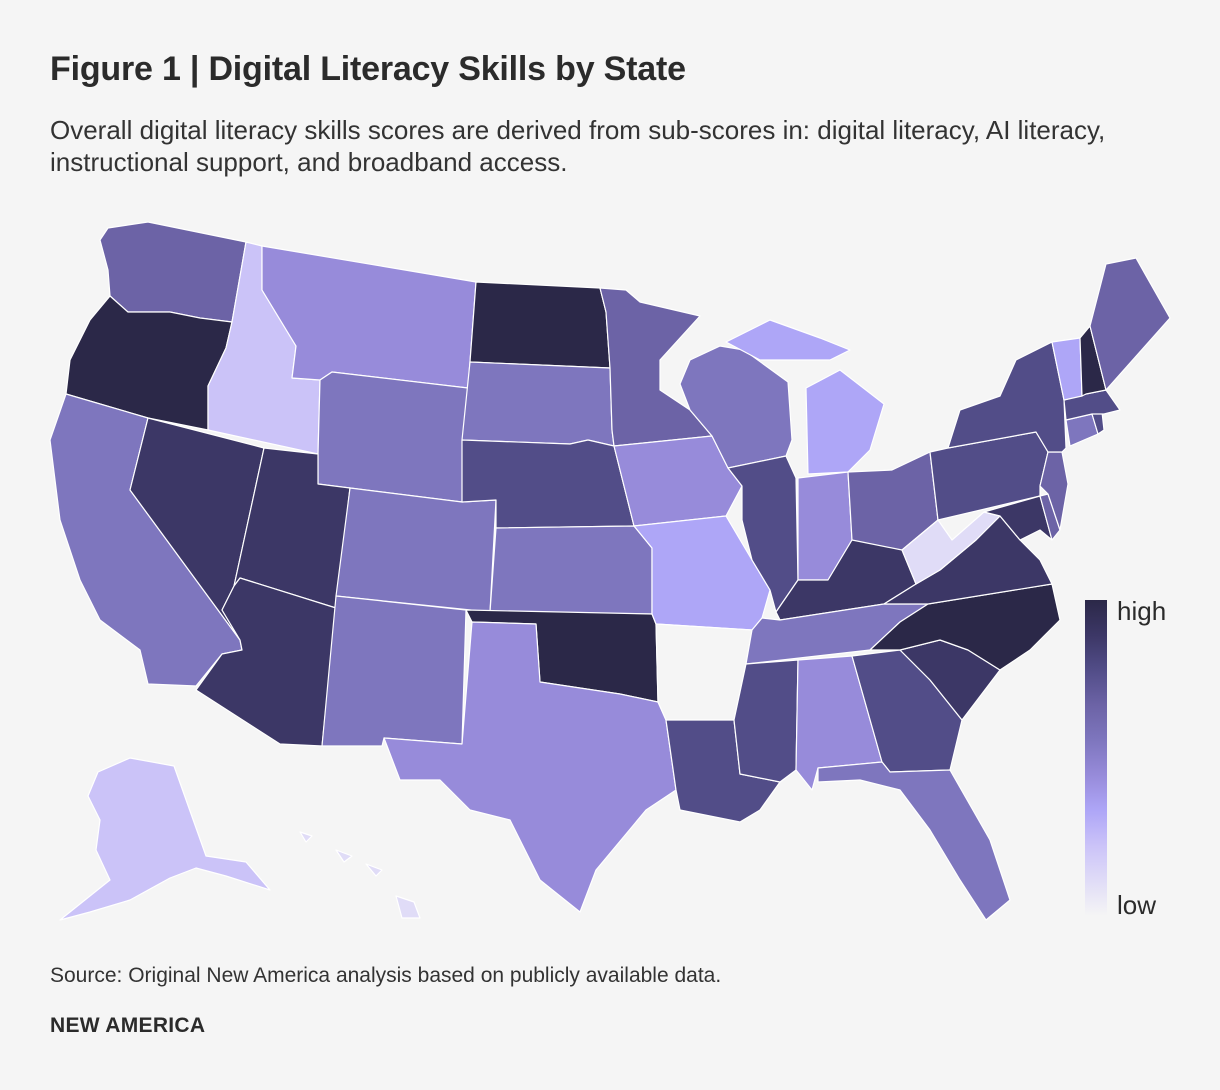 The image size is (1220, 1090). What do you see at coordinates (1096, 758) in the screenshot?
I see `legend-color-scale` at bounding box center [1096, 758].